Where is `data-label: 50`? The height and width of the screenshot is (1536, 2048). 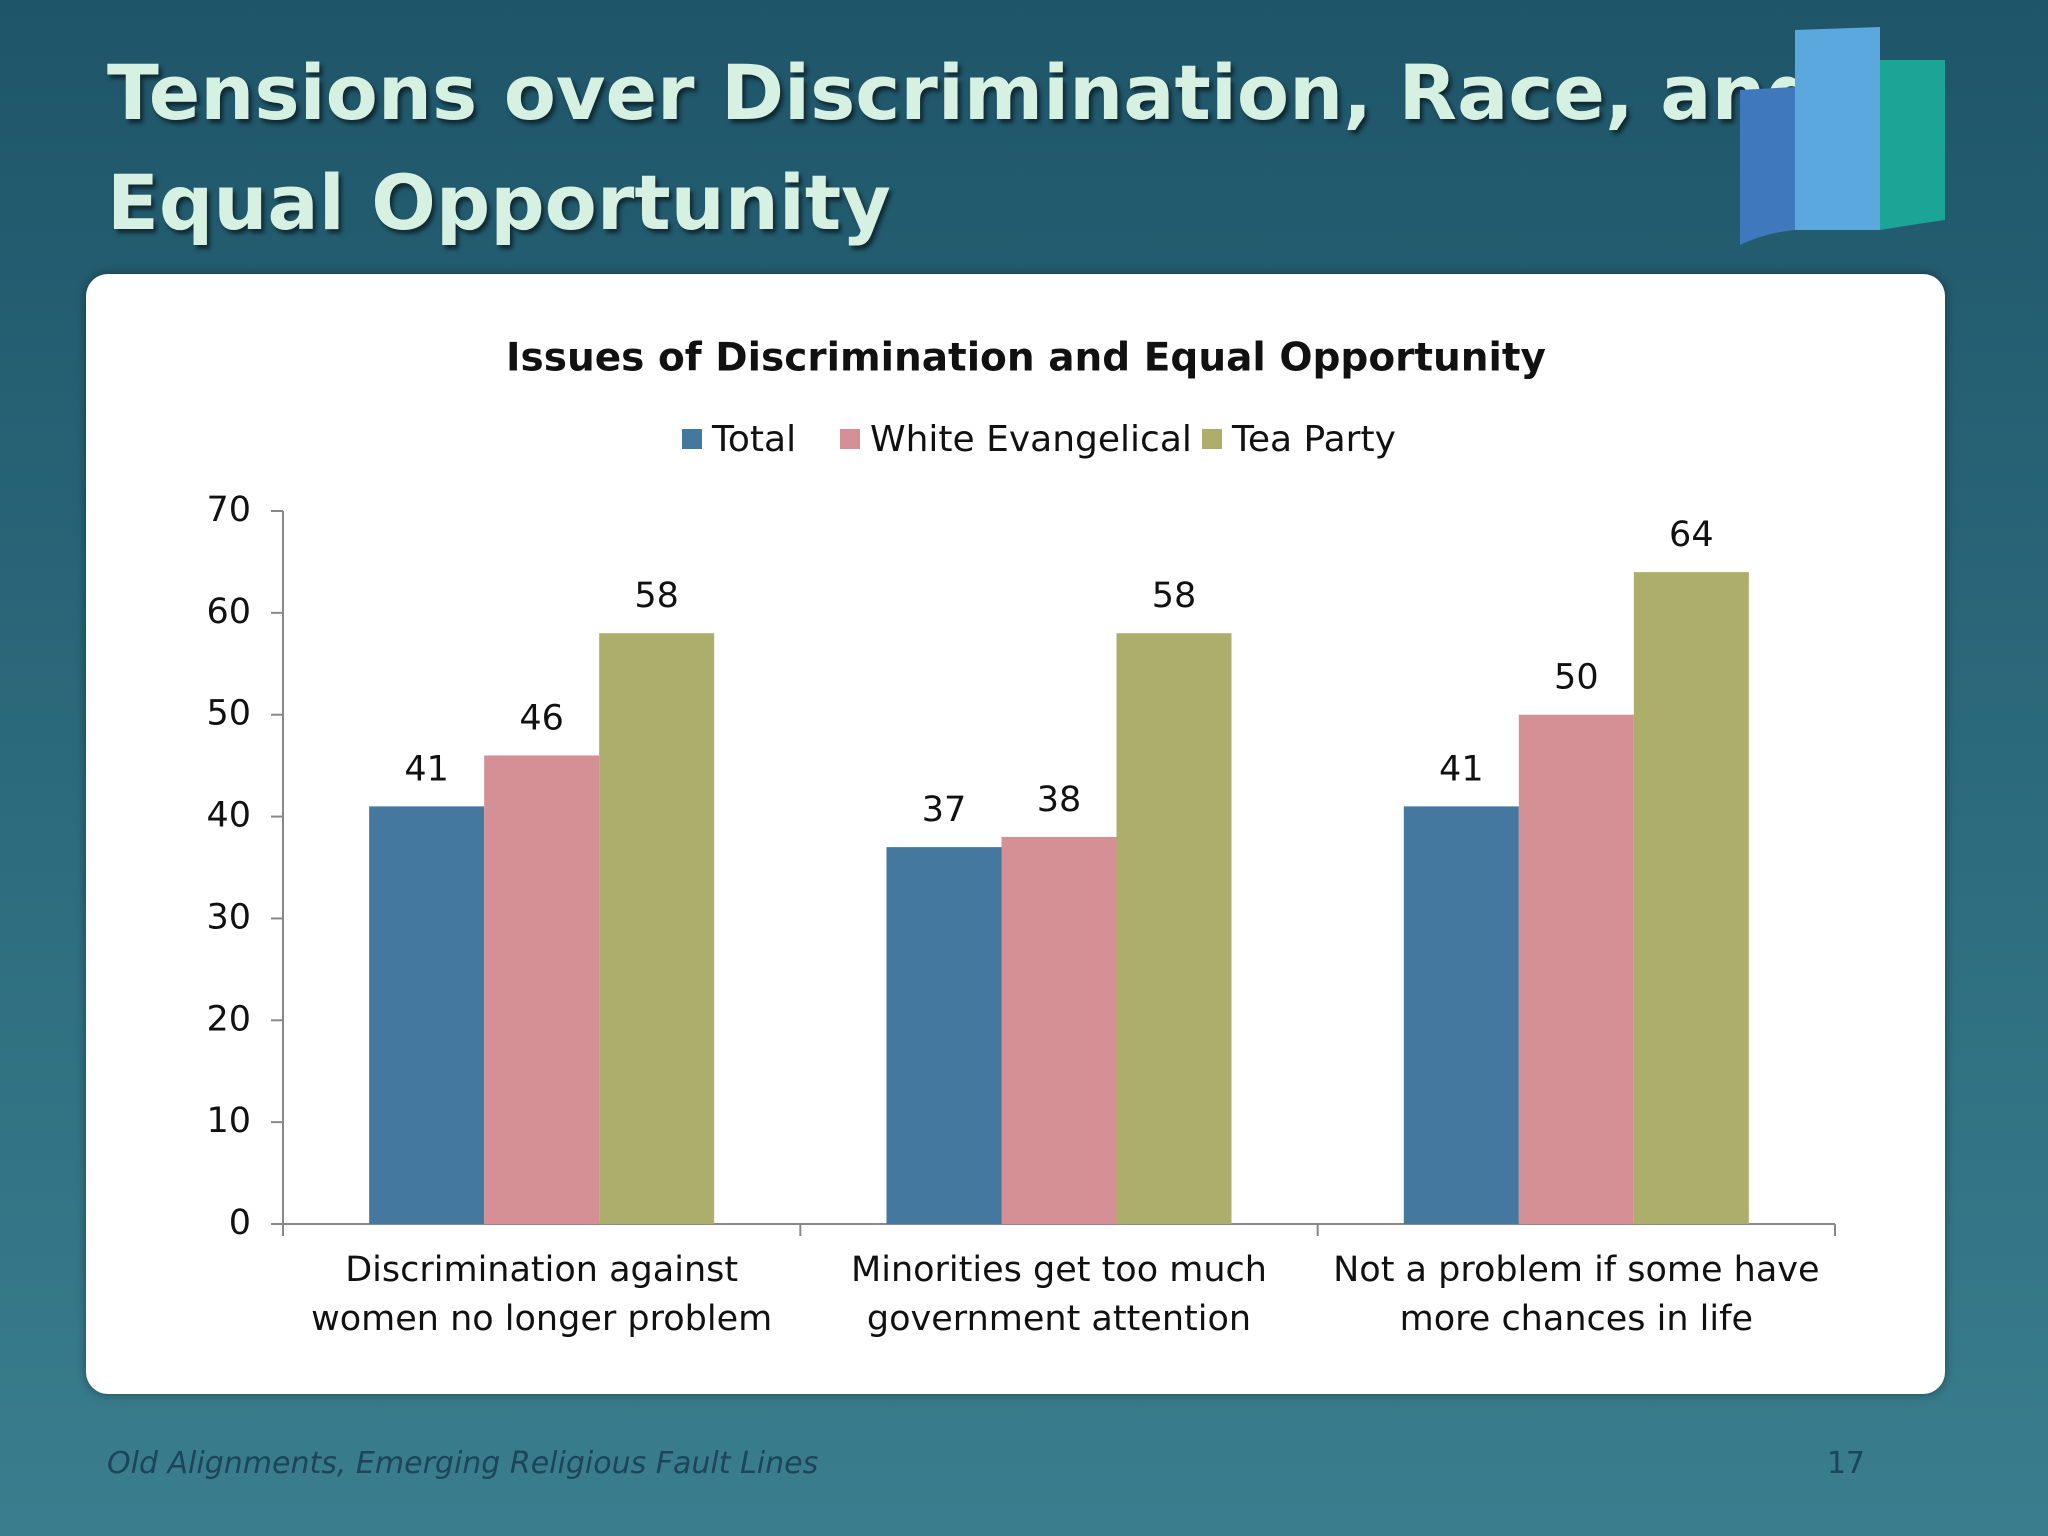
data-label: 50 is located at coordinates (1576, 678).